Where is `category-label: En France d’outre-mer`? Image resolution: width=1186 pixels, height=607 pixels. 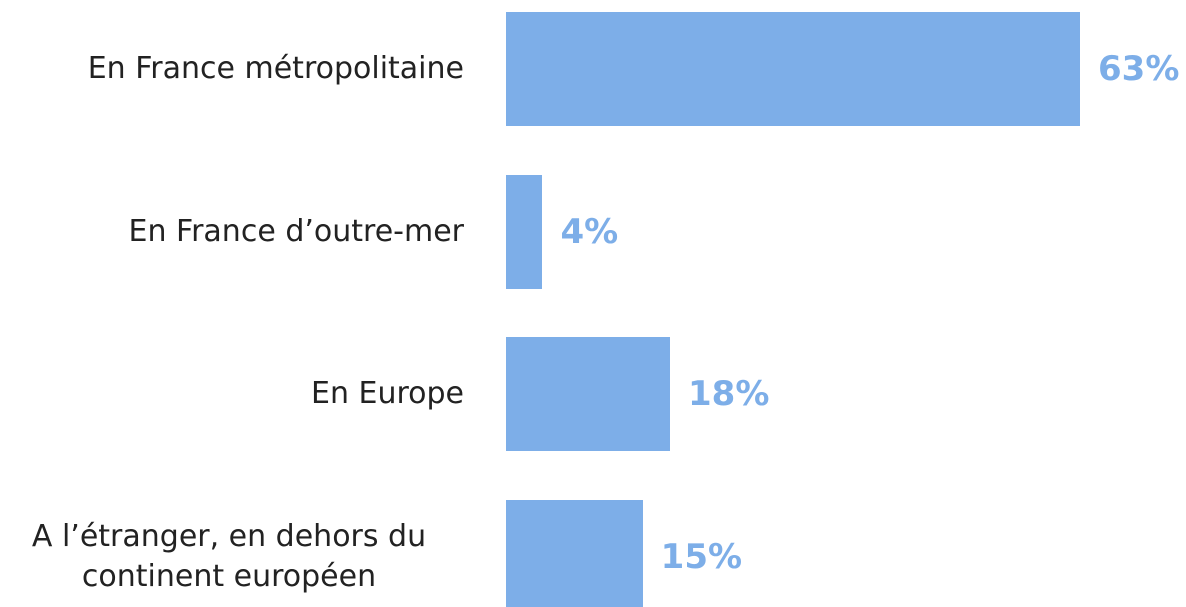
category-label: En France d’outre-mer is located at coordinates (232, 232).